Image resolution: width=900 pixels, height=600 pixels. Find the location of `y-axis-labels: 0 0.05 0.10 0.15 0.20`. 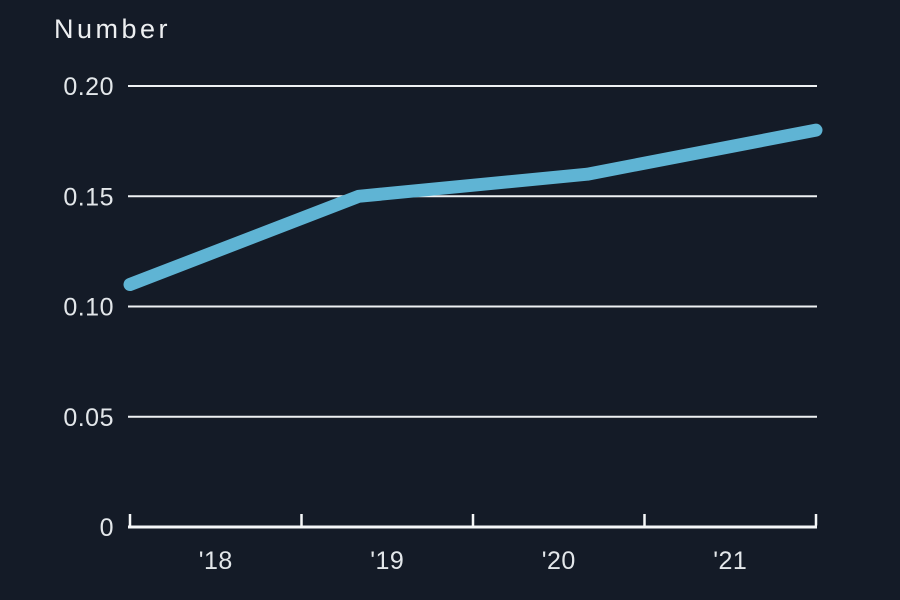

y-axis-labels: 0 0.05 0.10 0.15 0.20 is located at coordinates (88, 307).